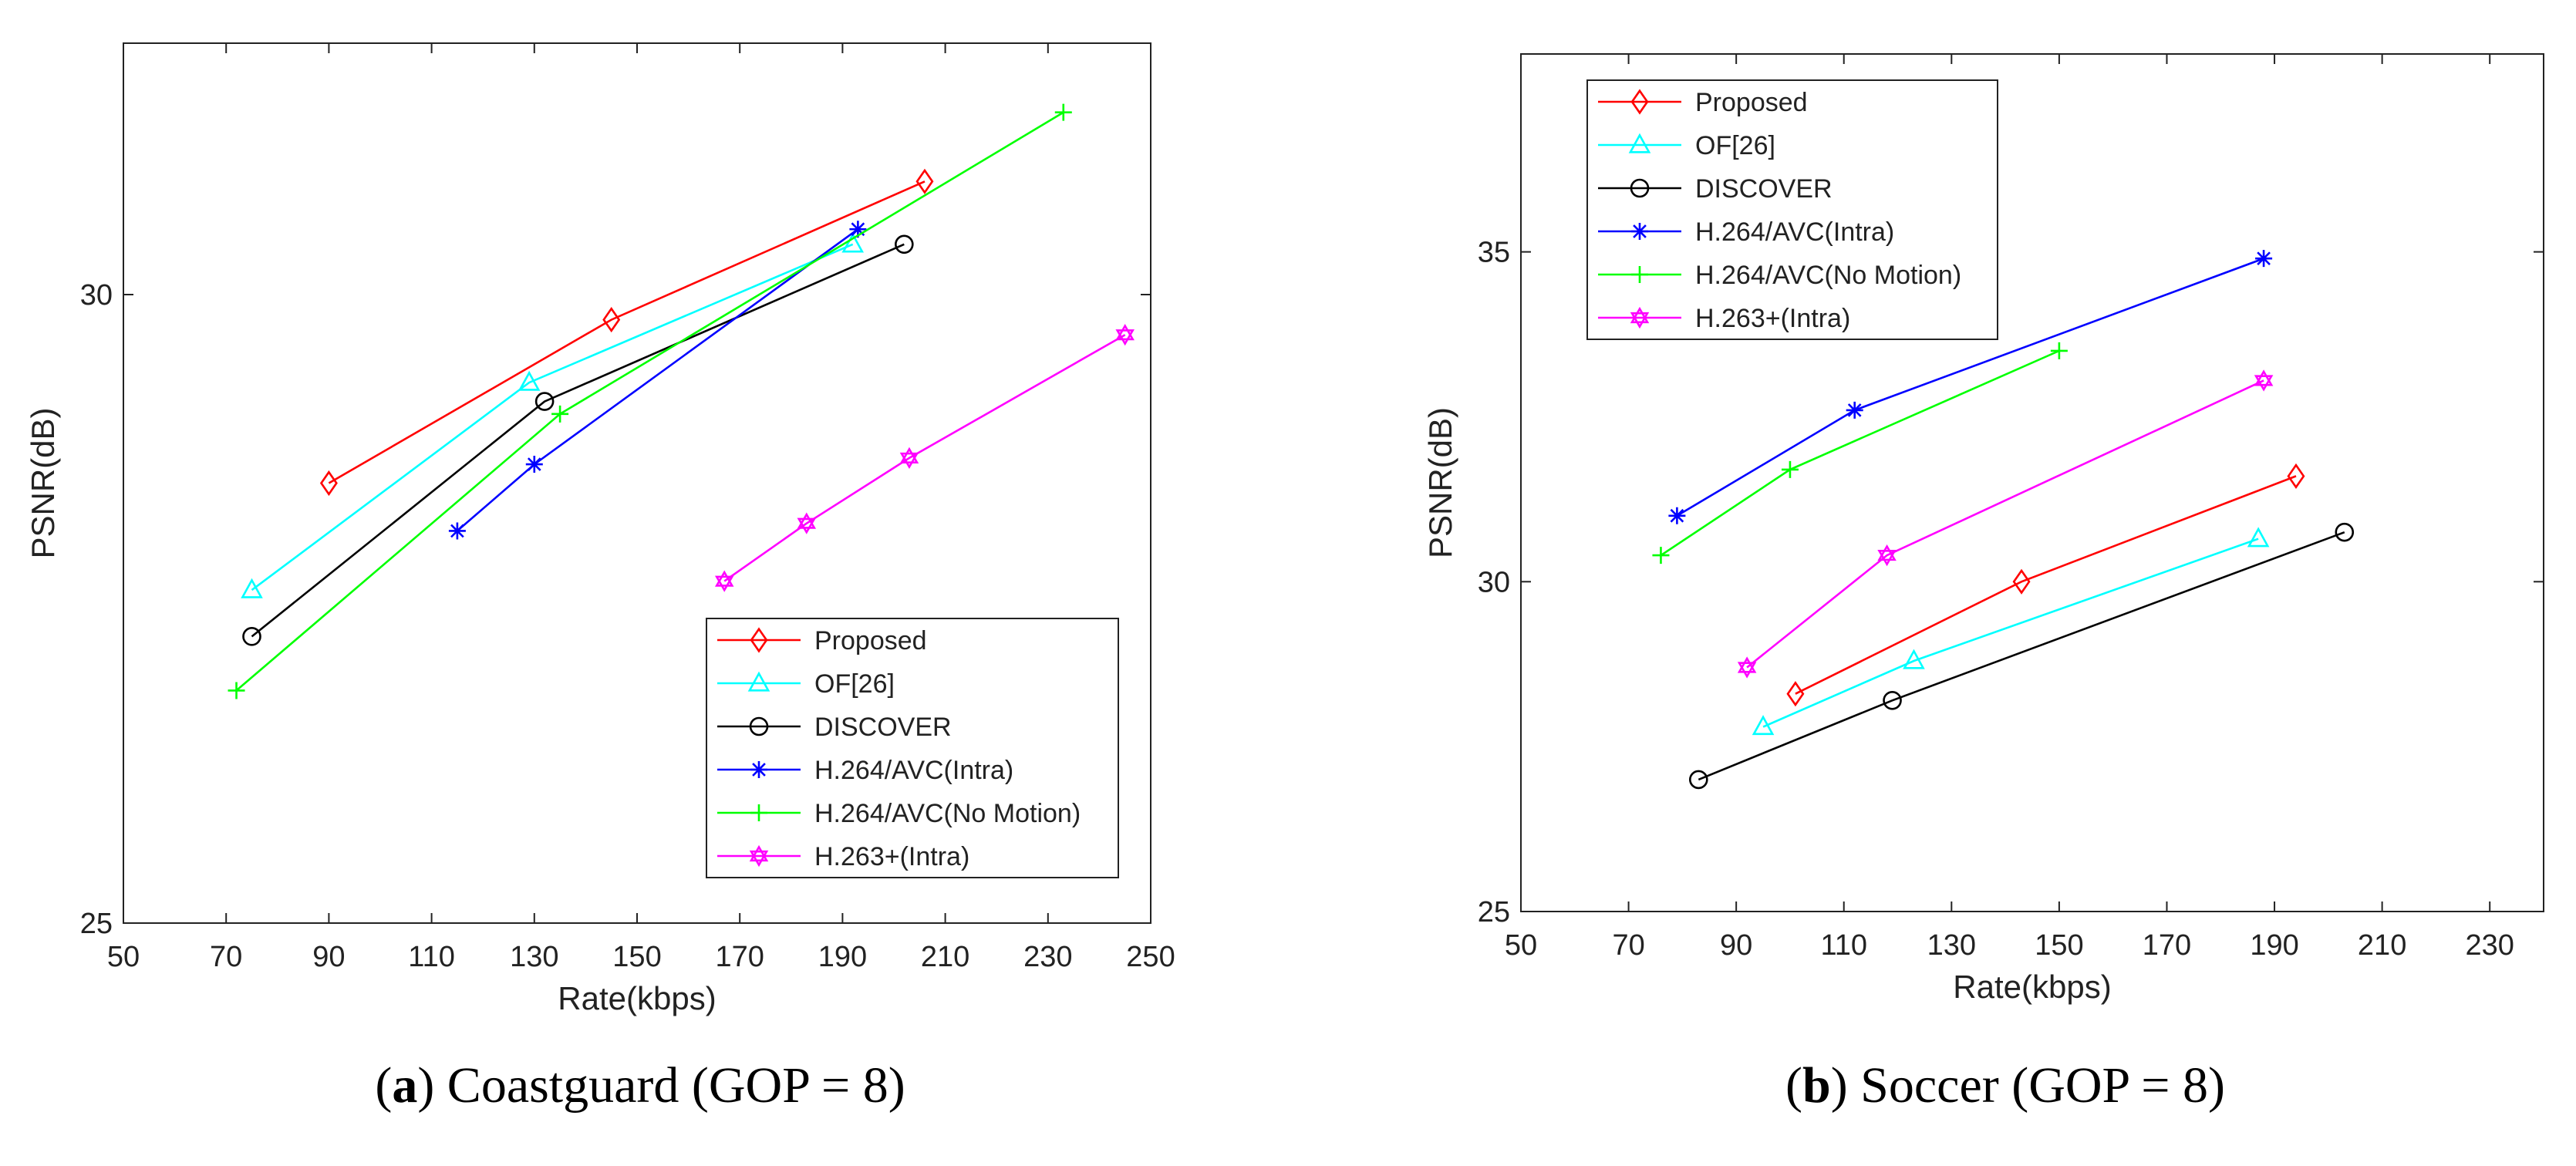 Image resolution: width=2576 pixels, height=1166 pixels. I want to click on legend-box, so click(912, 748).